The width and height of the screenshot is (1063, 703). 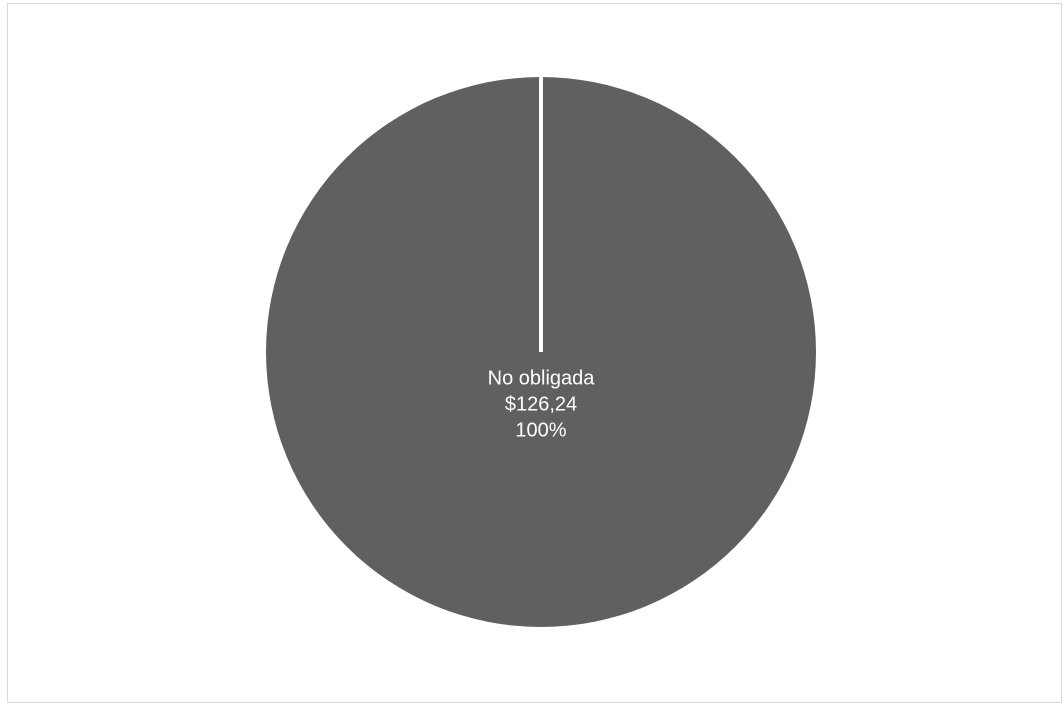 I want to click on pie-label-value-0: $126,24, so click(x=541, y=404).